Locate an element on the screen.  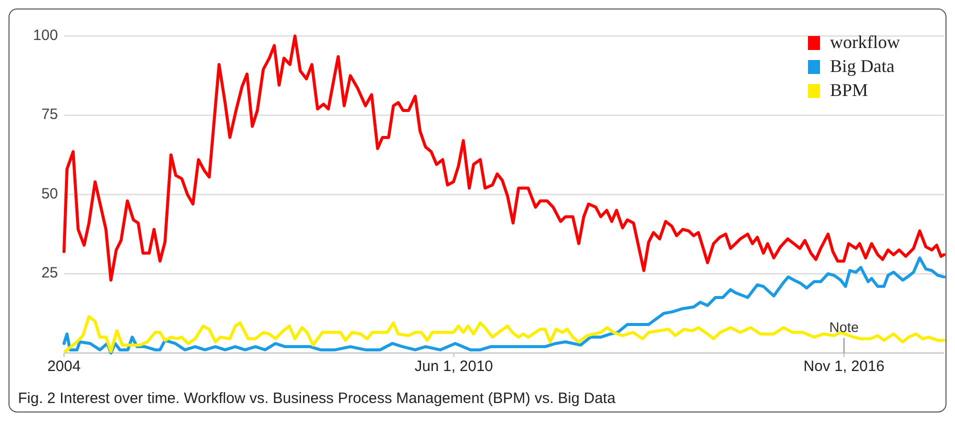
legend-label: workflow is located at coordinates (865, 42).